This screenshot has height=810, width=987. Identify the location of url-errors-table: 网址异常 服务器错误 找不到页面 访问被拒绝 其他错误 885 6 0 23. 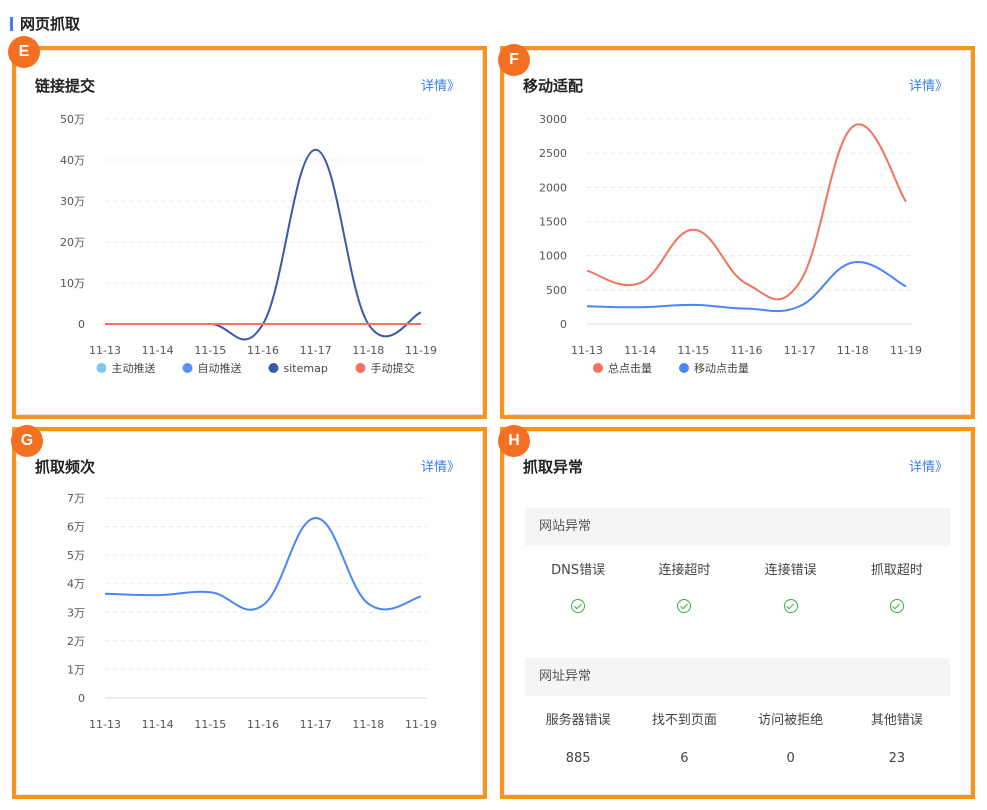
(737, 718).